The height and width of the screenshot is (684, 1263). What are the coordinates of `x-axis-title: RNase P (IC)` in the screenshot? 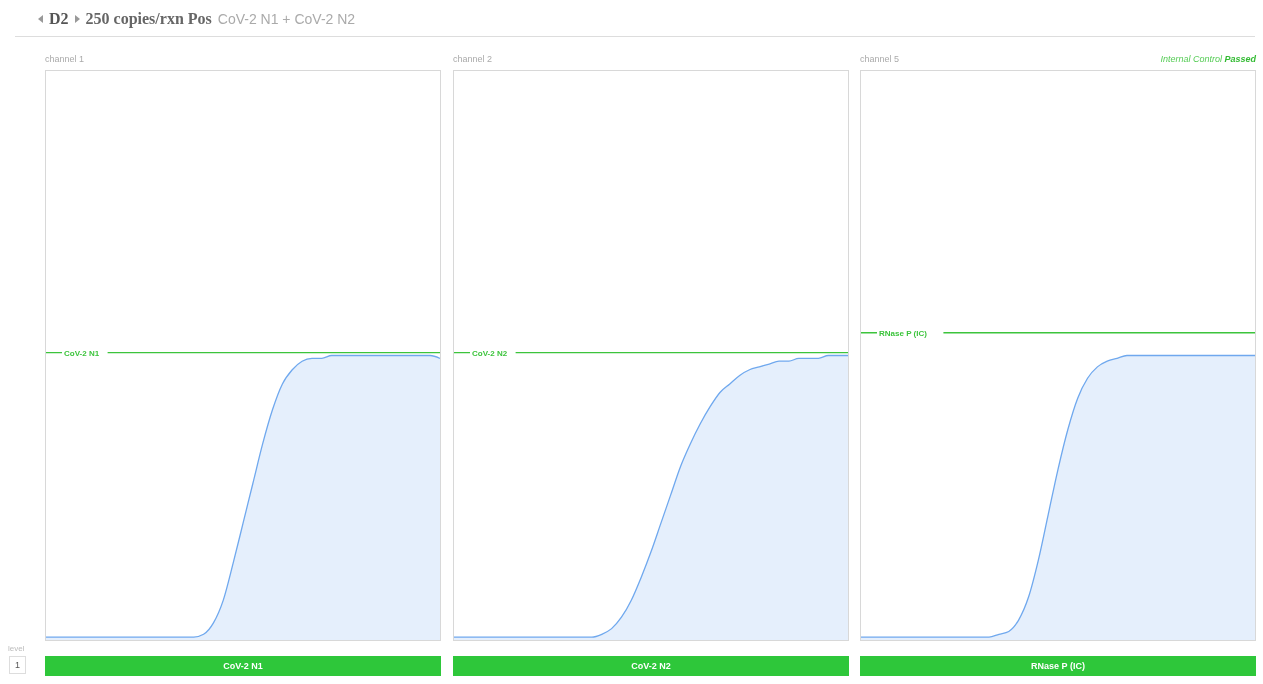 It's located at (1058, 666).